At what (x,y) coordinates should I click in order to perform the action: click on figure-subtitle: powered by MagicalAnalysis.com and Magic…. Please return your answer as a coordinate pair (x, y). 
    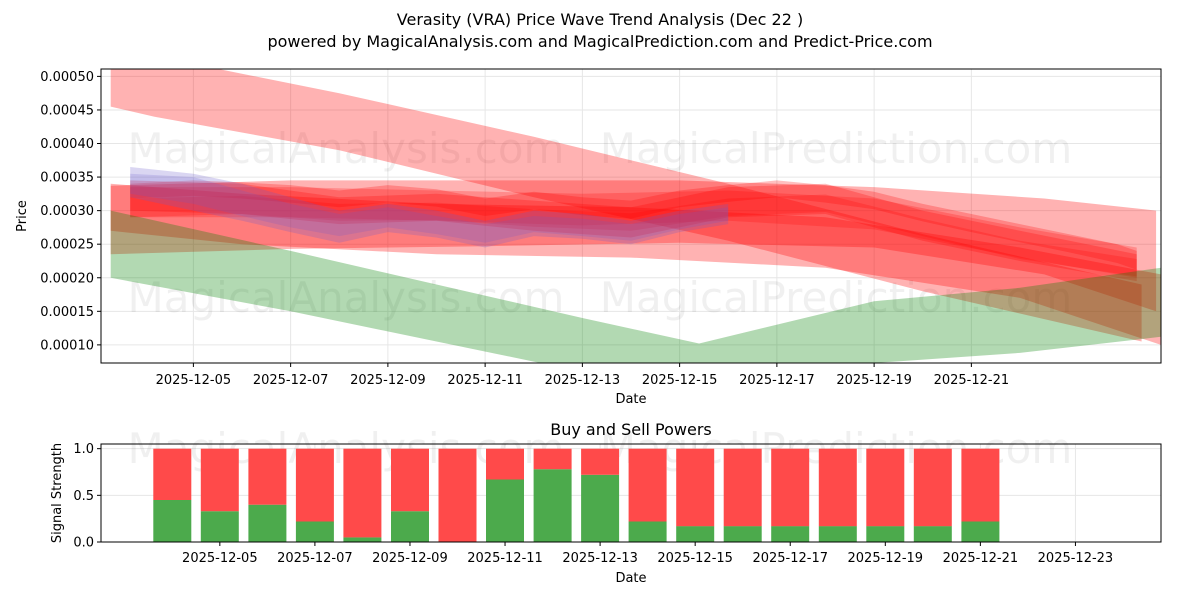
    Looking at the image, I should click on (599, 41).